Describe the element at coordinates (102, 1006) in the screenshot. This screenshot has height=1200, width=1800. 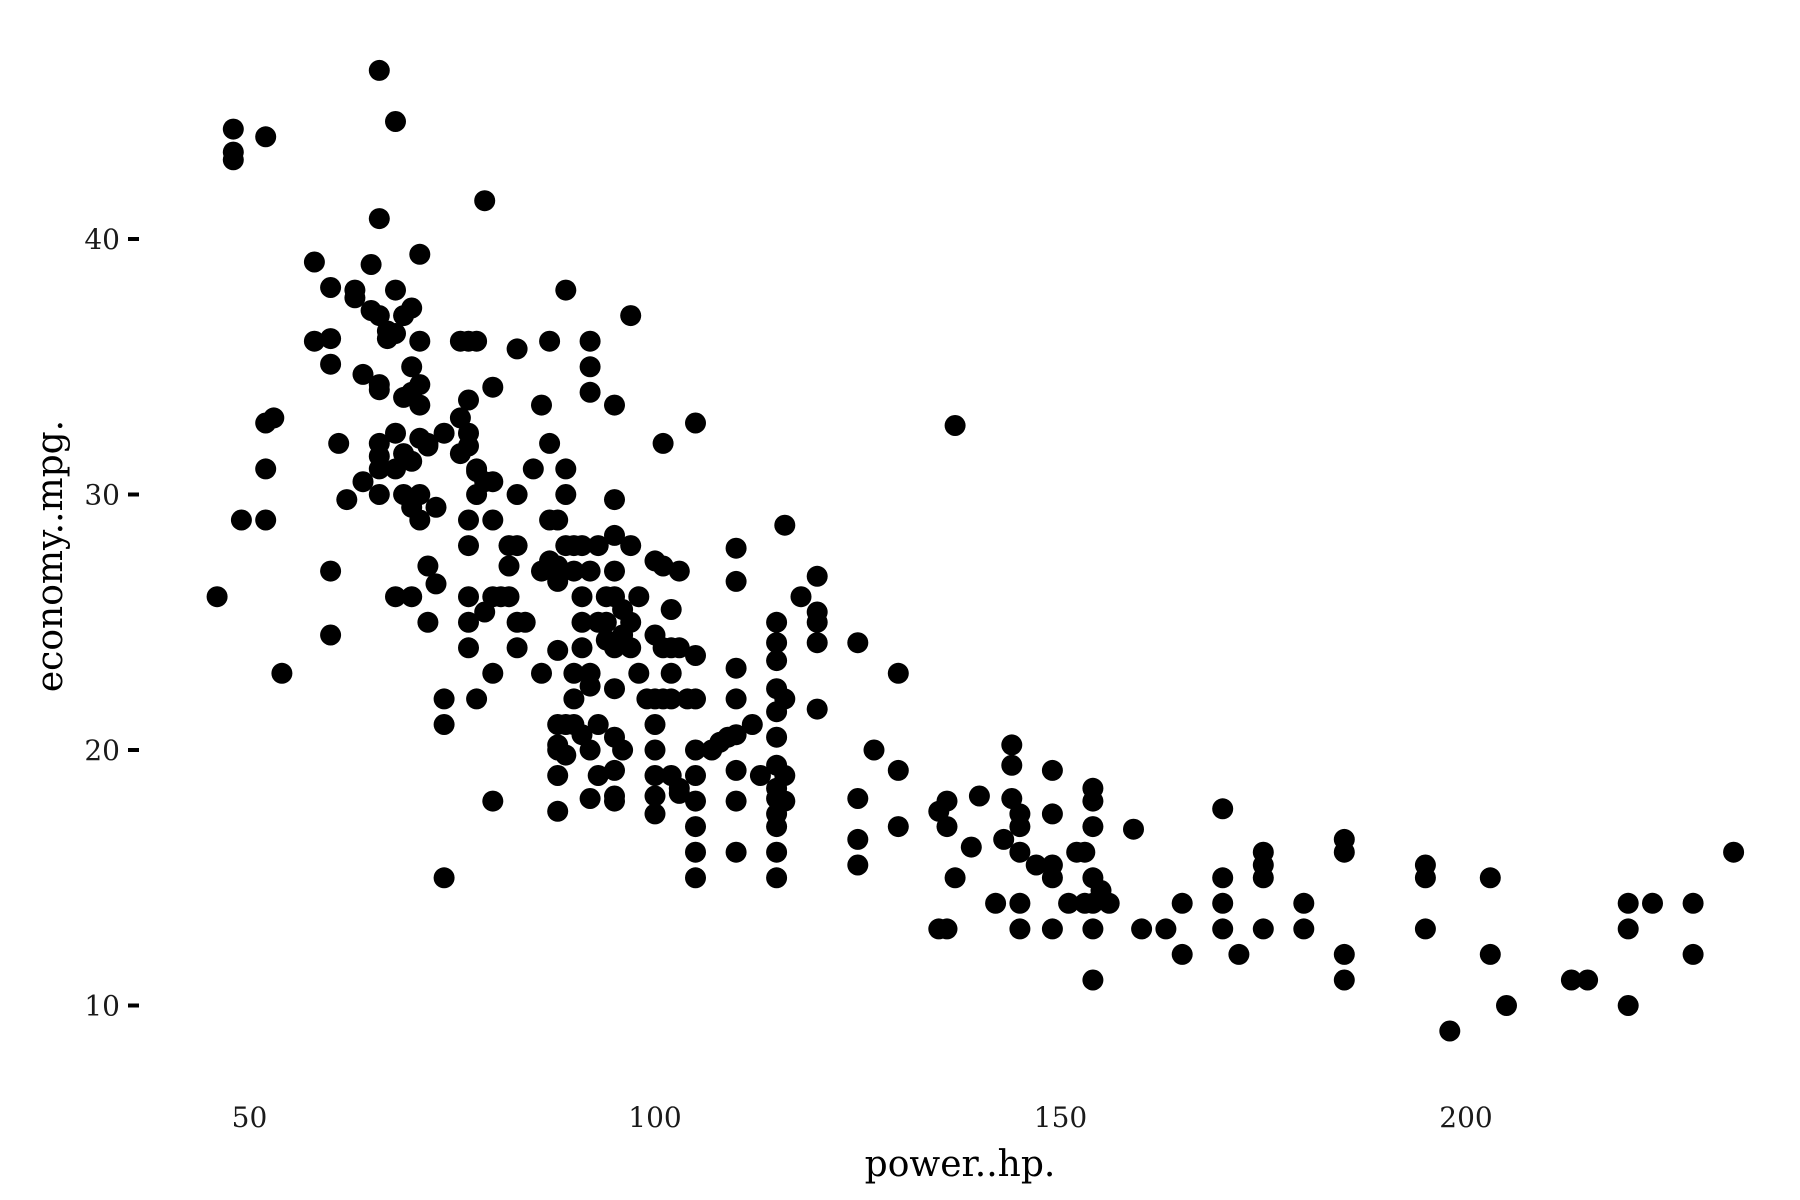
I see `y-tick-label-10: 10` at that location.